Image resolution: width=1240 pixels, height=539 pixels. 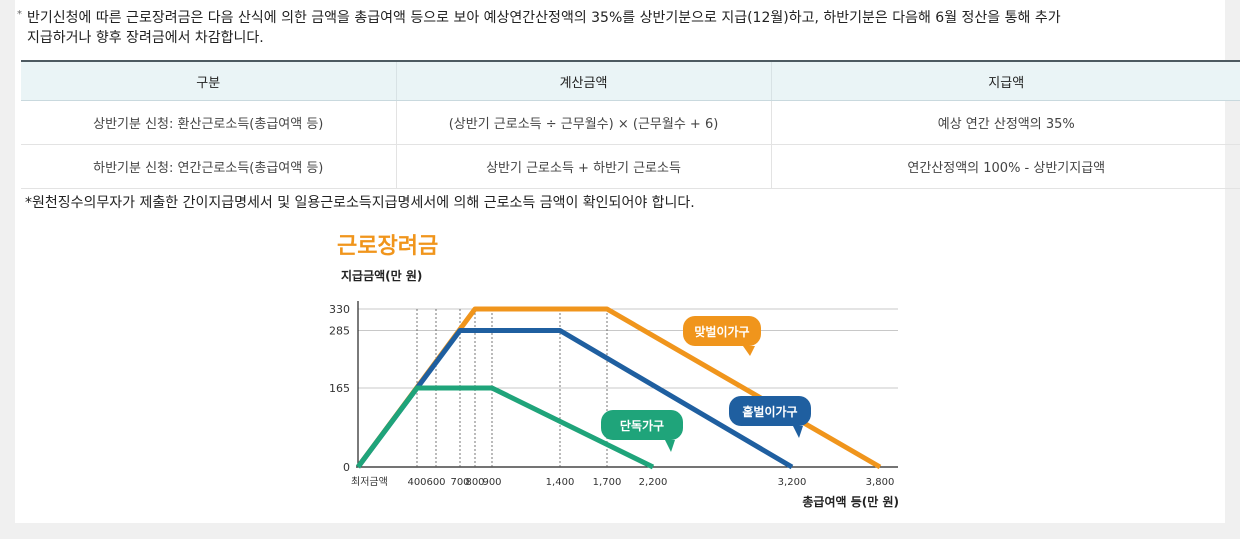 What do you see at coordinates (209, 166) in the screenshot?
I see `table-cell: 하반기분 신청: 연간근로소득(총급여액 등)` at bounding box center [209, 166].